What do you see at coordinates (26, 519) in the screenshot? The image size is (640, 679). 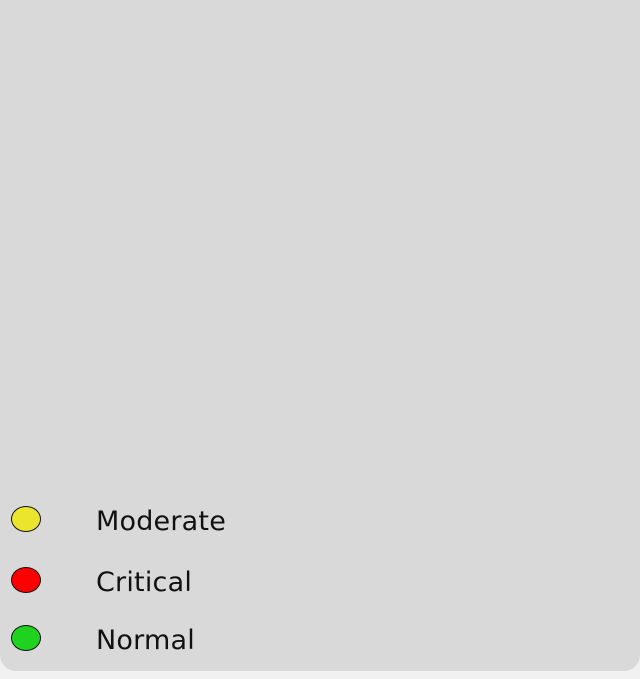 I see `moderate-dot-icon` at bounding box center [26, 519].